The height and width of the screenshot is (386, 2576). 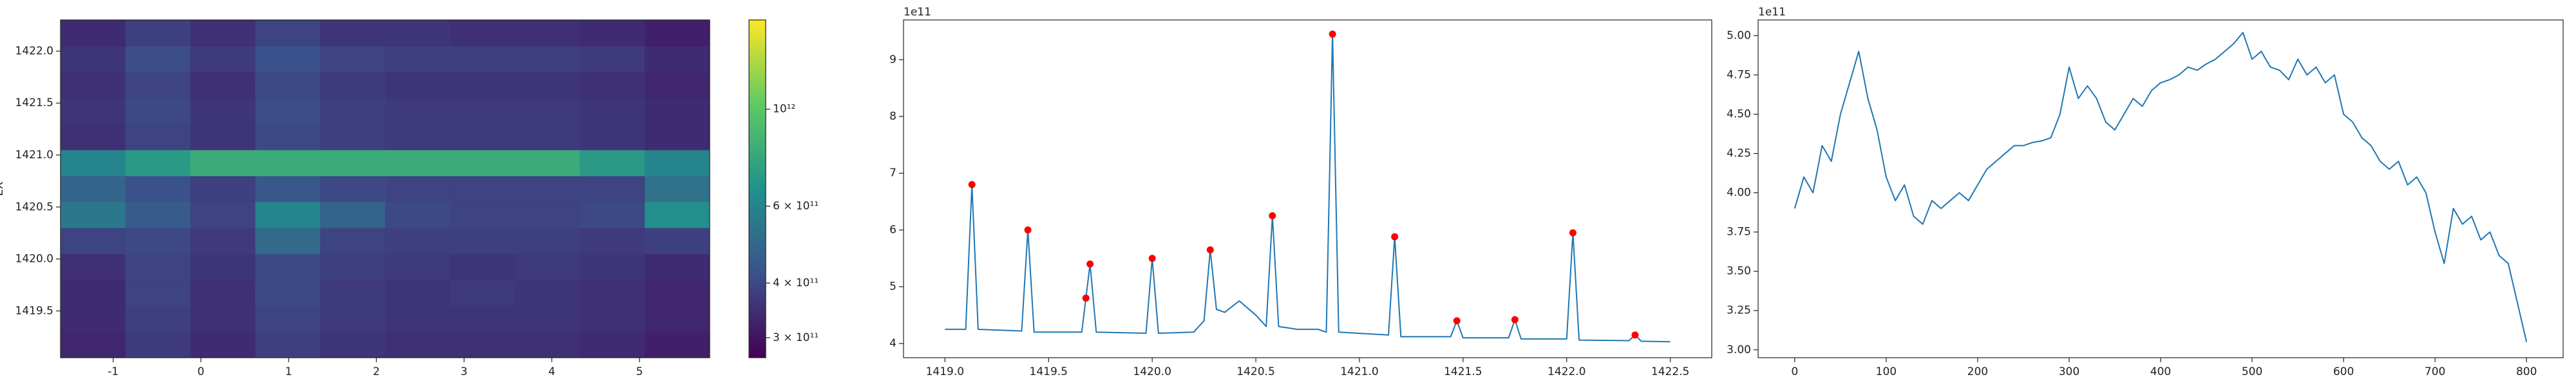 What do you see at coordinates (34, 50) in the screenshot?
I see `y-tick-label: 1422.0` at bounding box center [34, 50].